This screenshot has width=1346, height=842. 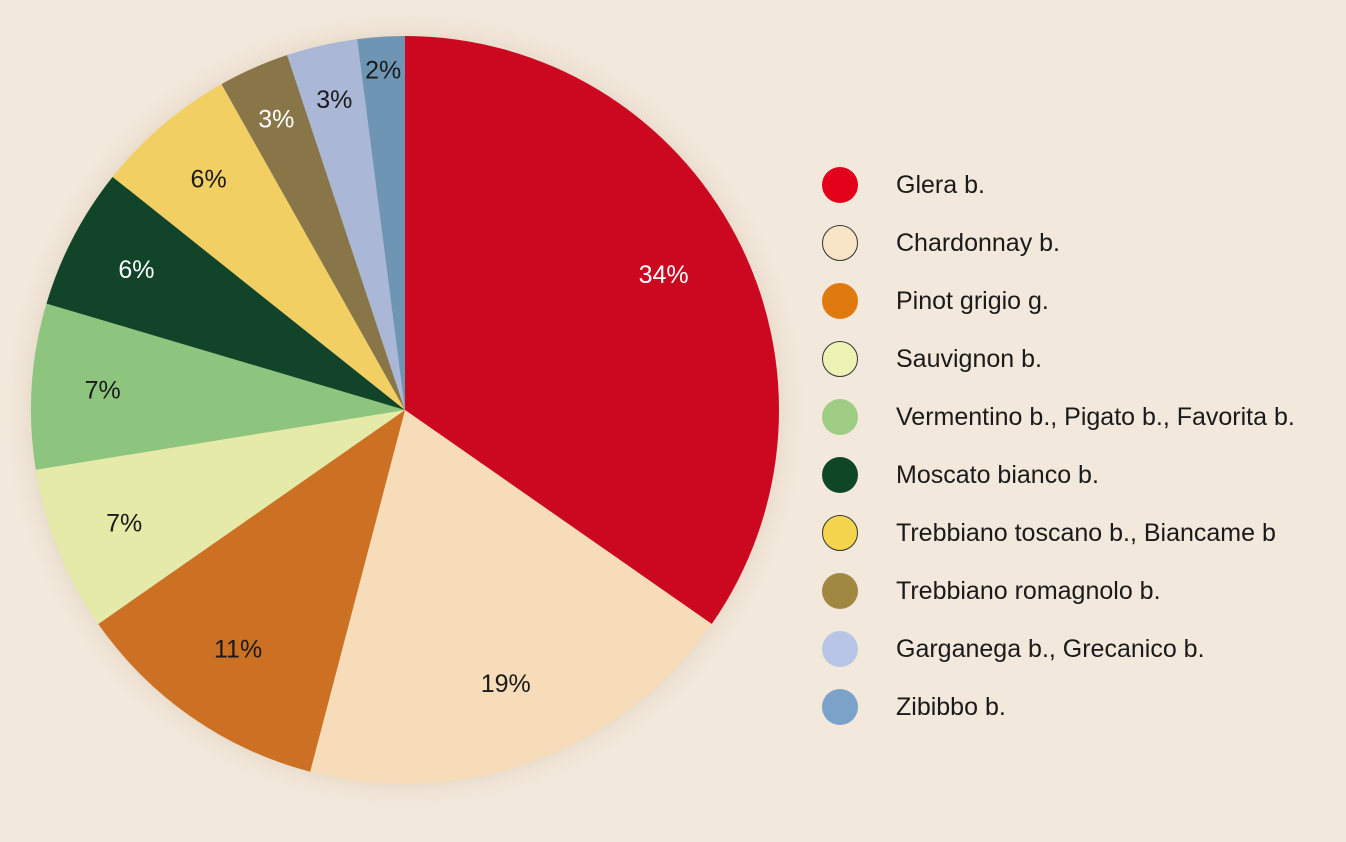 I want to click on legend-label: Zibibbo b., so click(x=951, y=706).